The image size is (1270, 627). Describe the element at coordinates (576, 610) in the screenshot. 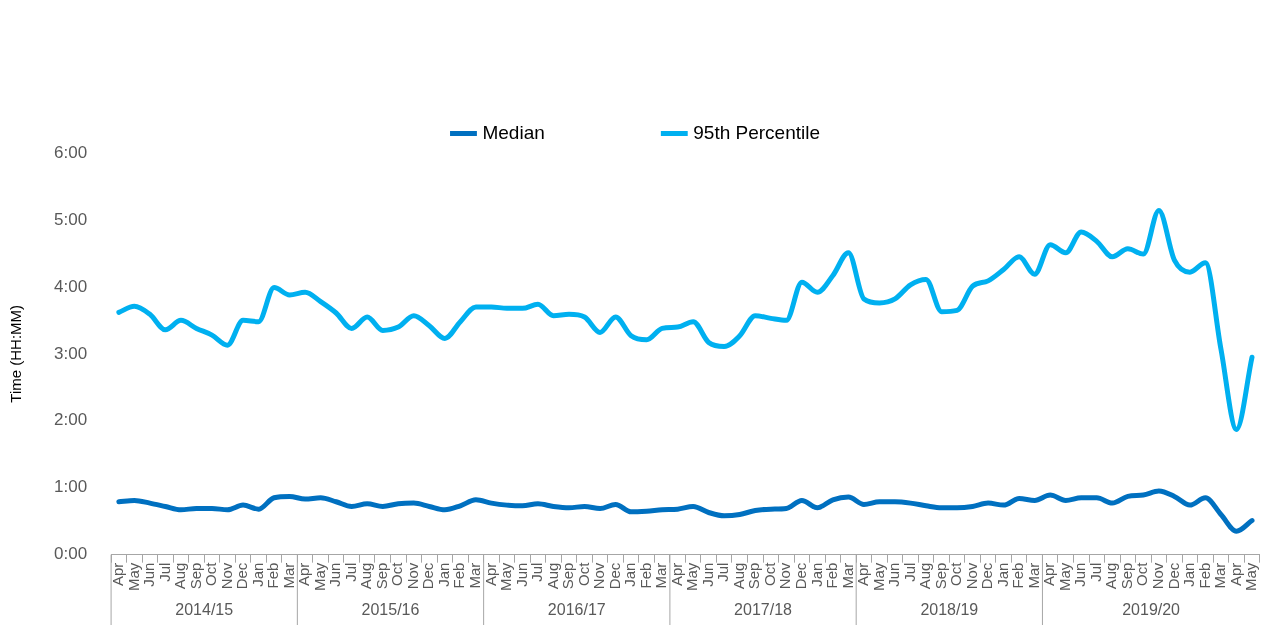

I see `text: 2016/17` at that location.